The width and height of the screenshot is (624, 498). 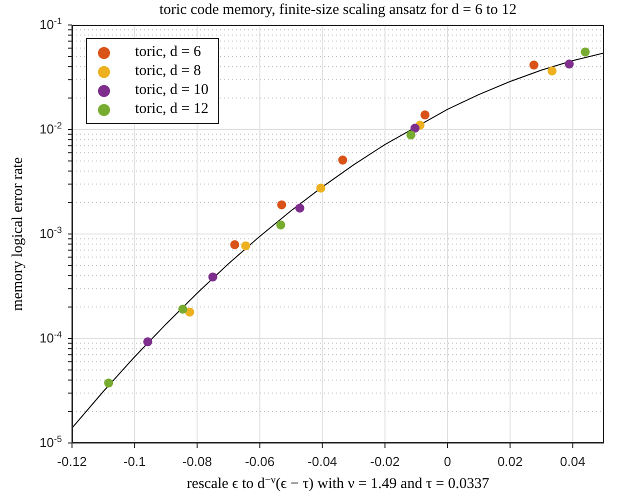 I want to click on y-axis-title: memory logical error rate, so click(x=18, y=233).